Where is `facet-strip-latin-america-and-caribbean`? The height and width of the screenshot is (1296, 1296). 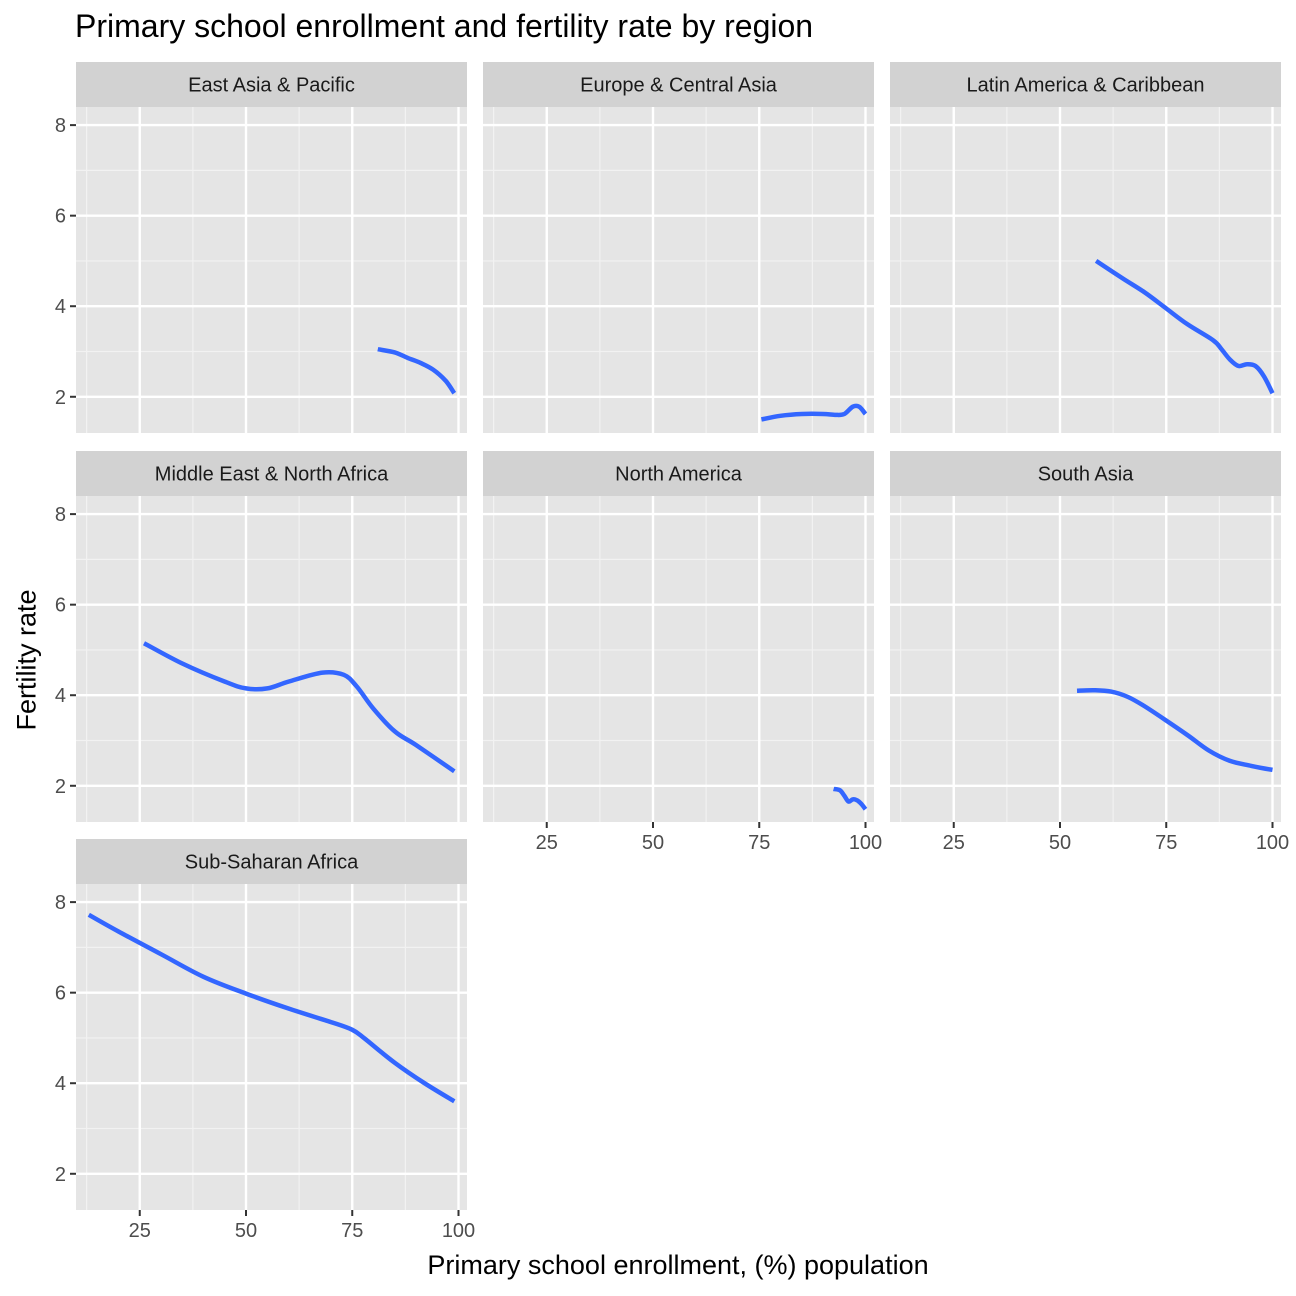
facet-strip-latin-america-and-caribbean is located at coordinates (1085, 84).